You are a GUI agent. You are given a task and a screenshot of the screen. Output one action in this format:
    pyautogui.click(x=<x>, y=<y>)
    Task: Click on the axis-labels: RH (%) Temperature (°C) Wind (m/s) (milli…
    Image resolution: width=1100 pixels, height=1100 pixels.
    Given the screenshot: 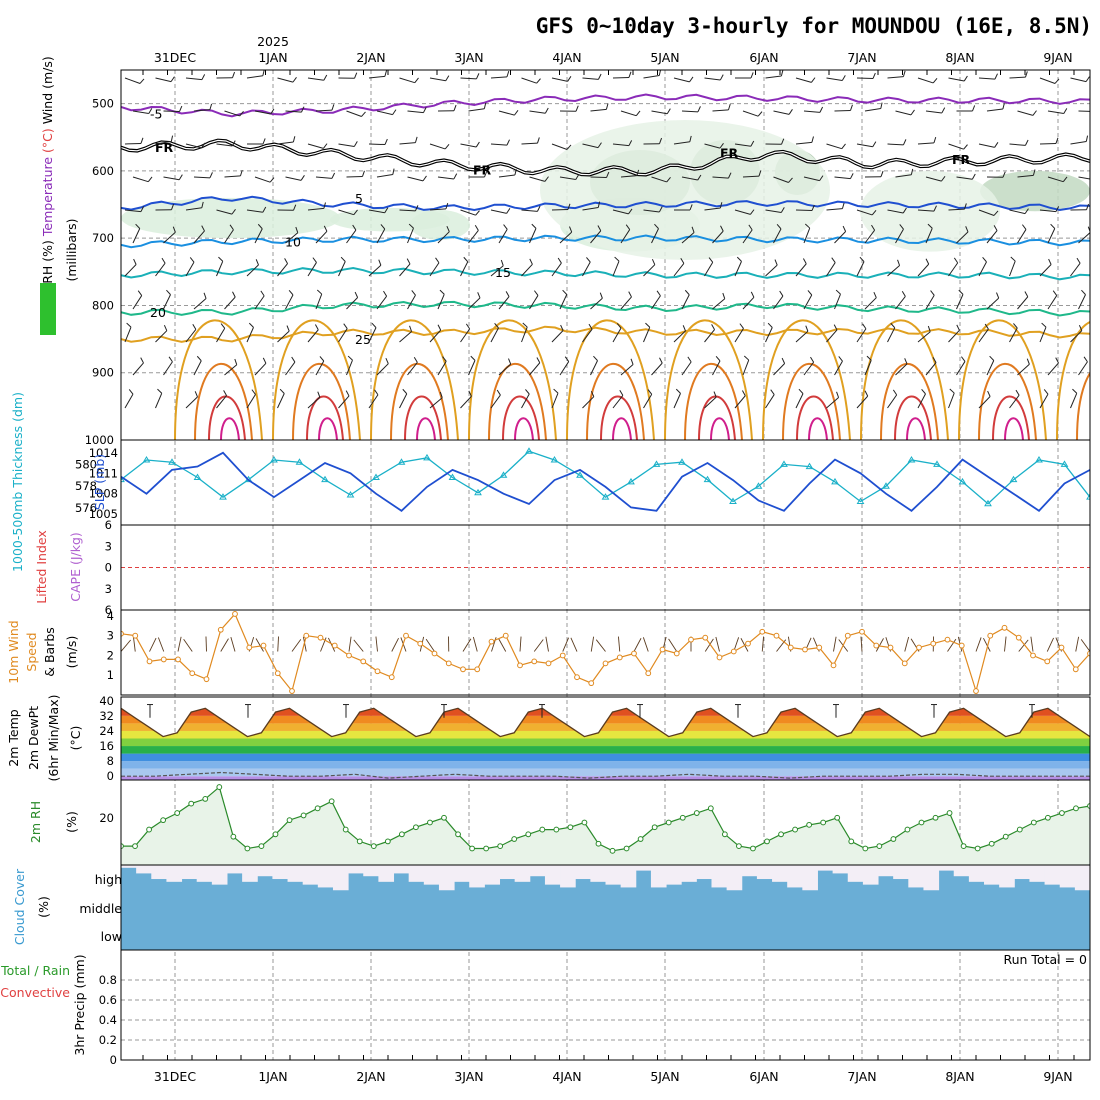 What is the action you would take?
    pyautogui.click(x=53, y=555)
    